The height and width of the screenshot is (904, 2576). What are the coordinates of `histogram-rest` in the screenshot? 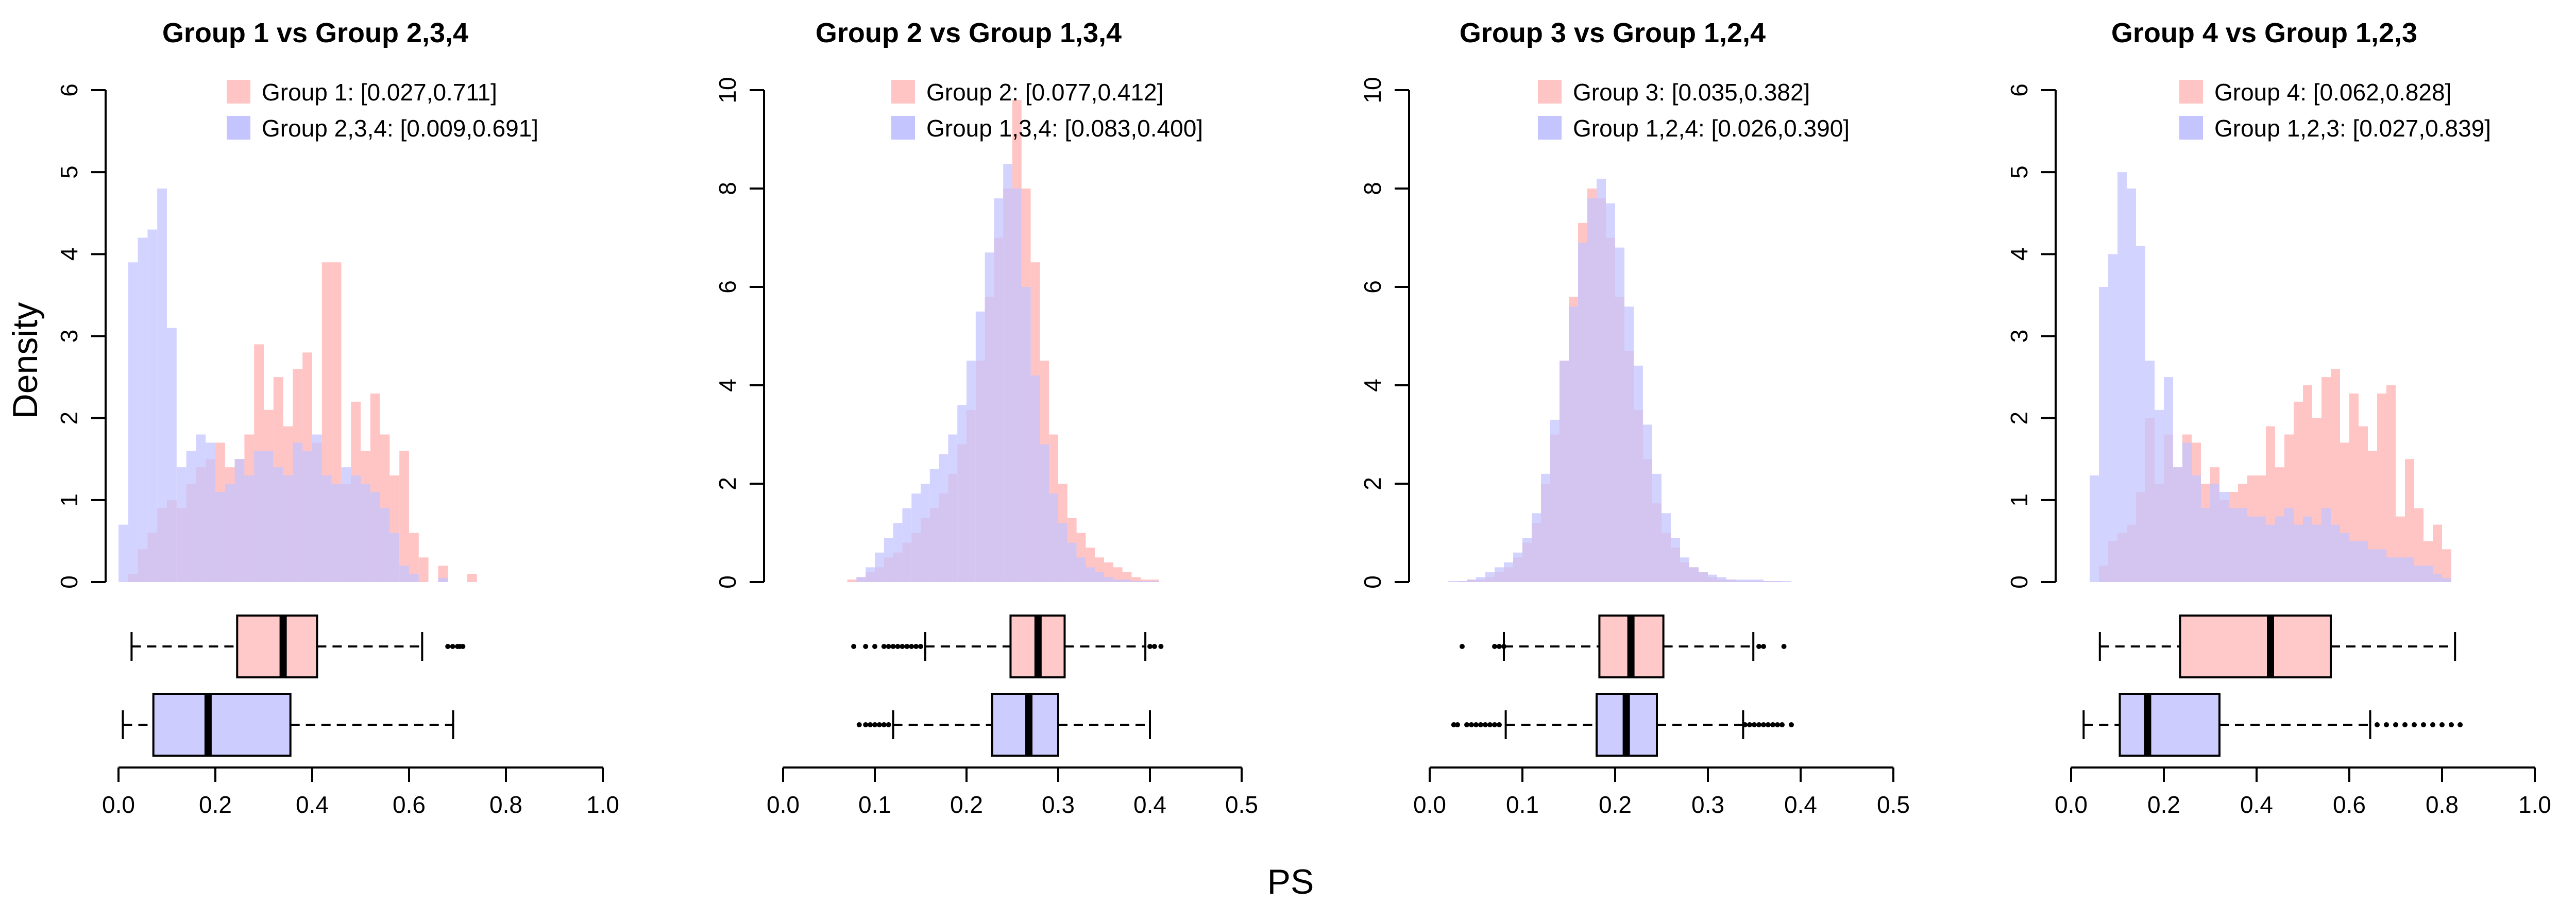 It's located at (1007, 373).